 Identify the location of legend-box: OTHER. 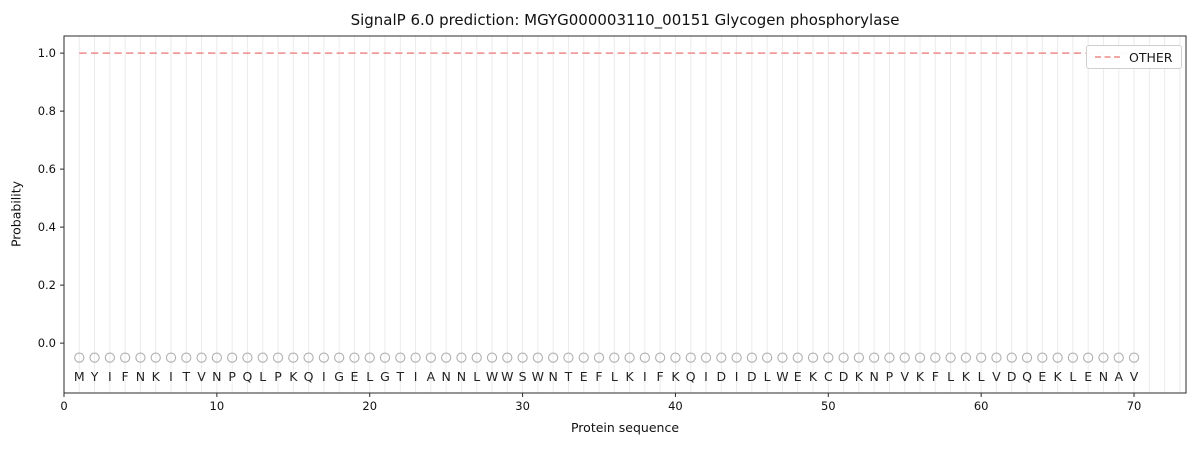
(1134, 57).